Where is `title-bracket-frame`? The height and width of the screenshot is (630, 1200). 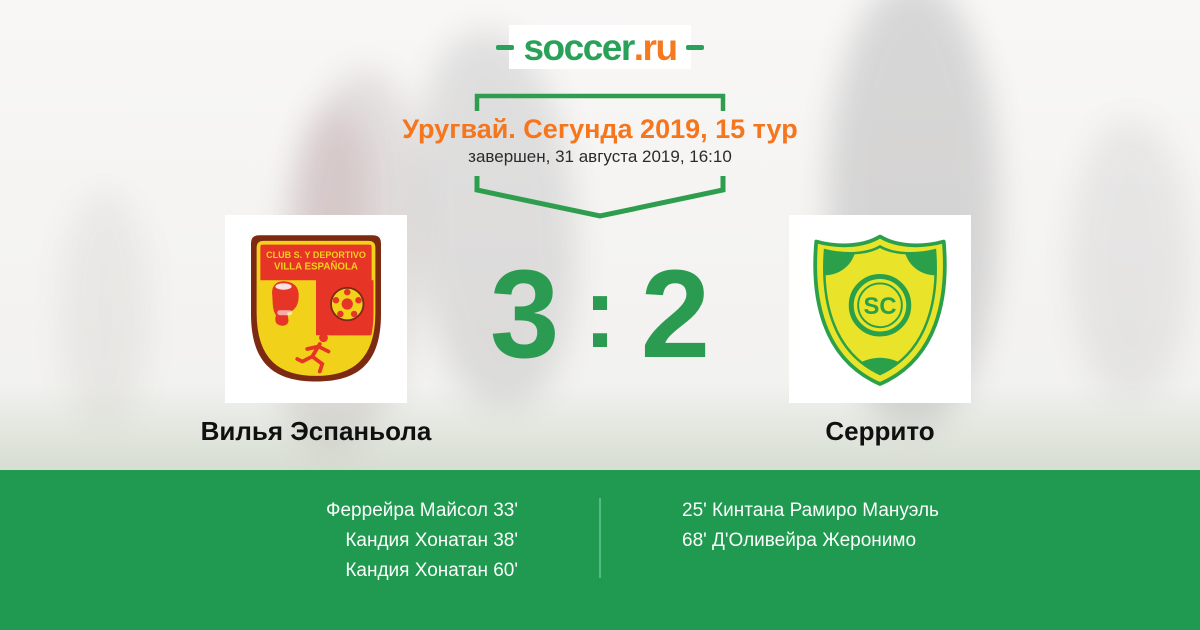 title-bracket-frame is located at coordinates (600, 156).